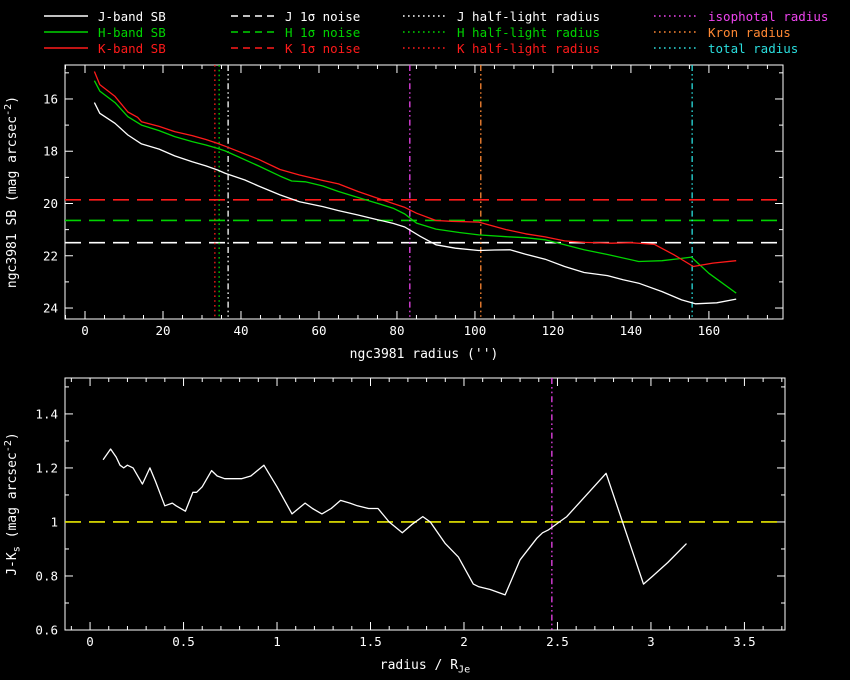 Image resolution: width=850 pixels, height=680 pixels. What do you see at coordinates (46, 467) in the screenshot?
I see `y-tick-label: 1.2` at bounding box center [46, 467].